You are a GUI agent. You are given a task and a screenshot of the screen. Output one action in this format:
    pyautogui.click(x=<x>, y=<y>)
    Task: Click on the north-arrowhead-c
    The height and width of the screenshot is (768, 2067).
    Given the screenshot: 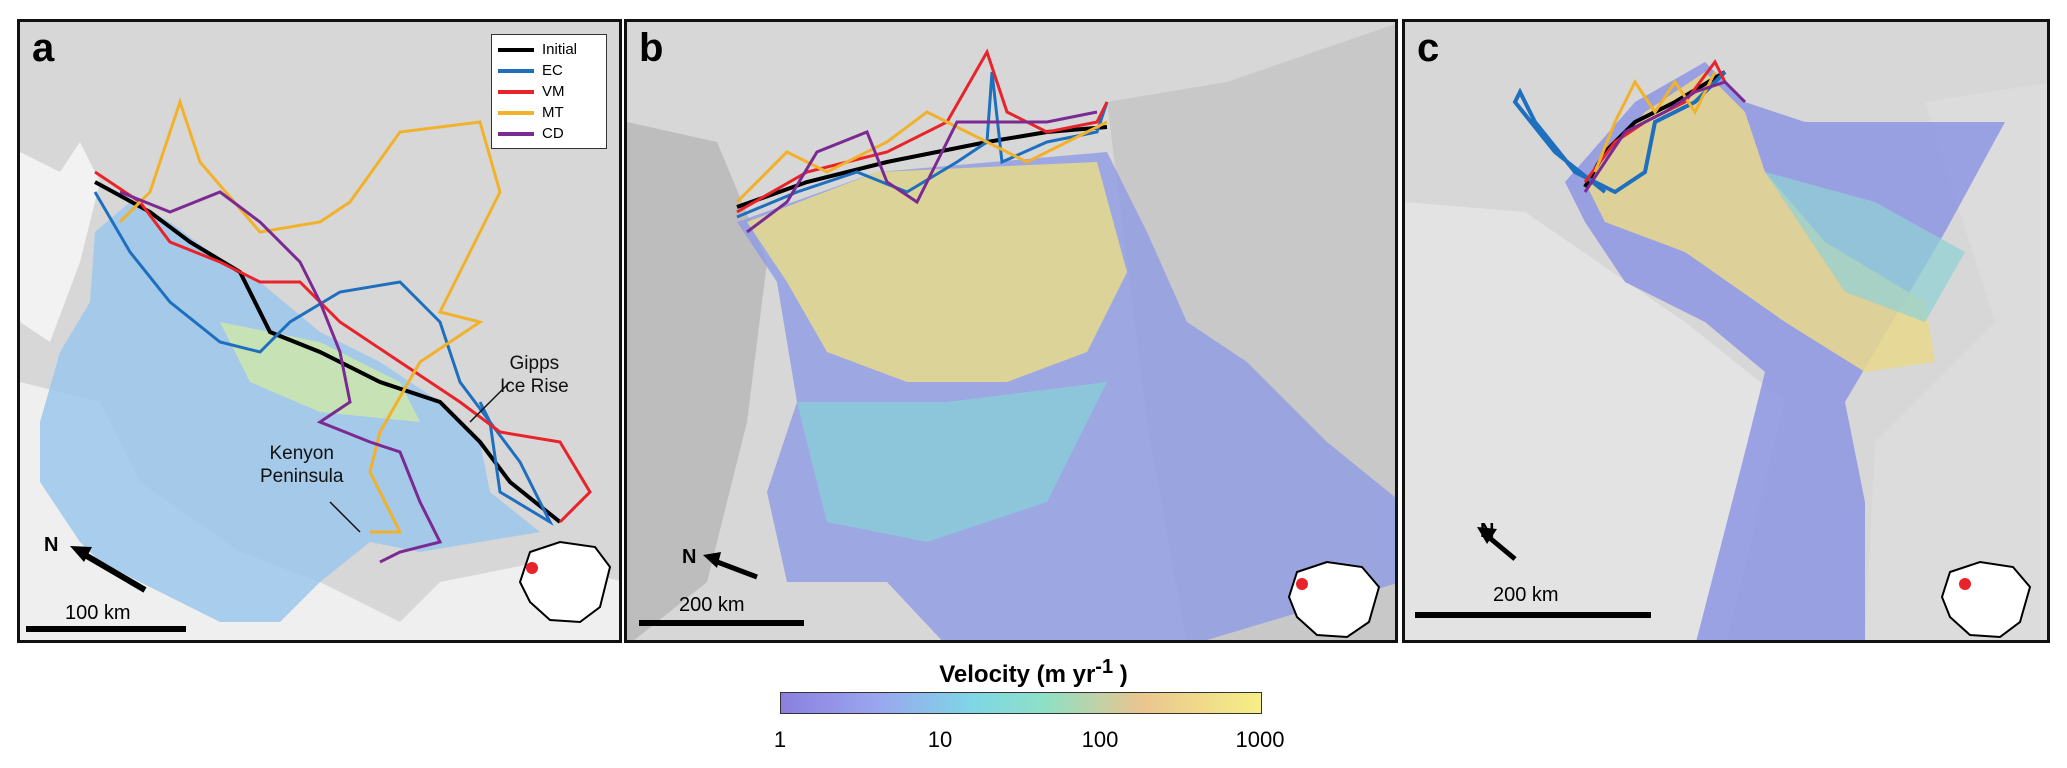 What is the action you would take?
    pyautogui.click(x=1487, y=535)
    